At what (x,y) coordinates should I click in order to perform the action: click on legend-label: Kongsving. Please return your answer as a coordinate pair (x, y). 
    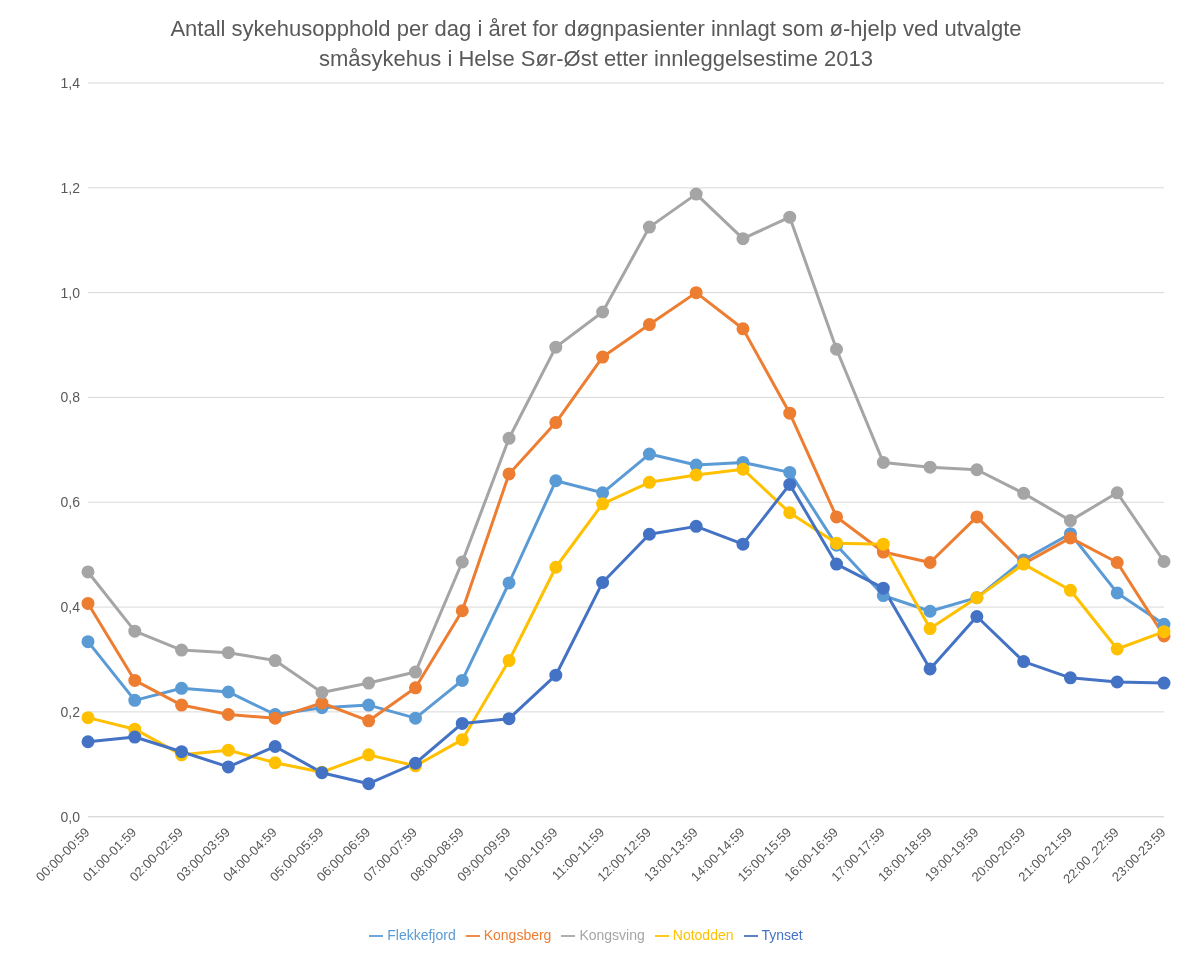
    Looking at the image, I should click on (612, 935).